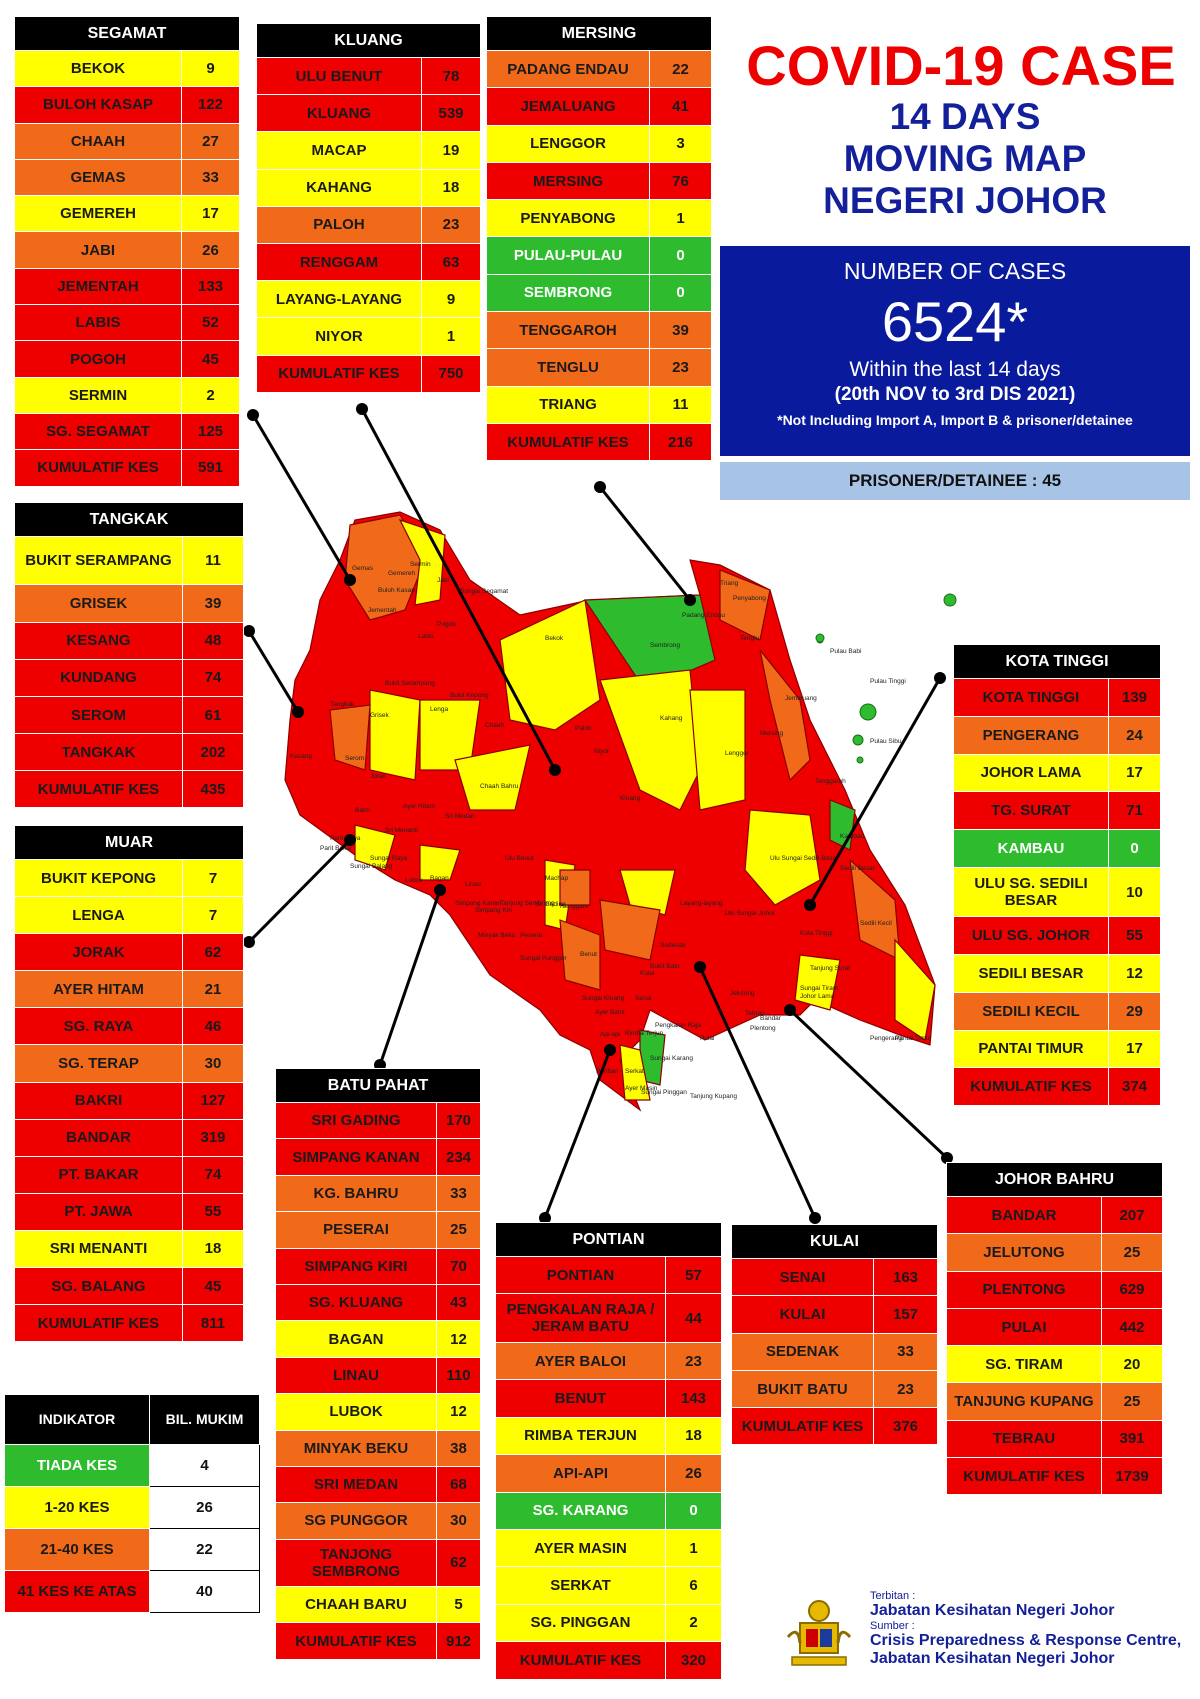  What do you see at coordinates (339, 336) in the screenshot?
I see `mukim-name: NIYOR` at bounding box center [339, 336].